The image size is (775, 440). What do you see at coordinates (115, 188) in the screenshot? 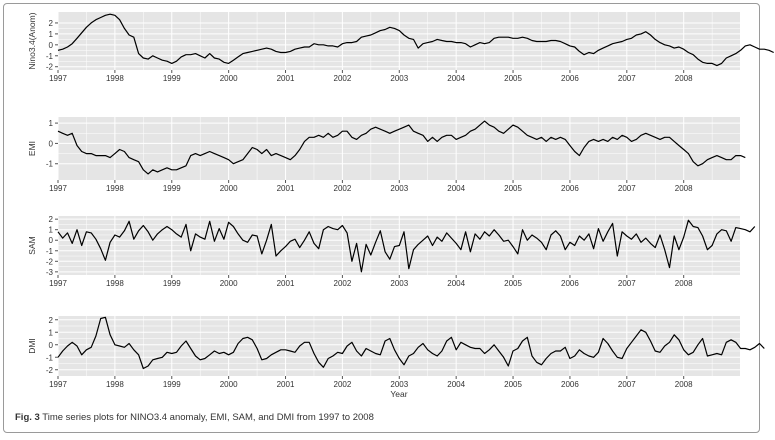
I see `panel-2-x-tick-label: 1998` at bounding box center [115, 188].